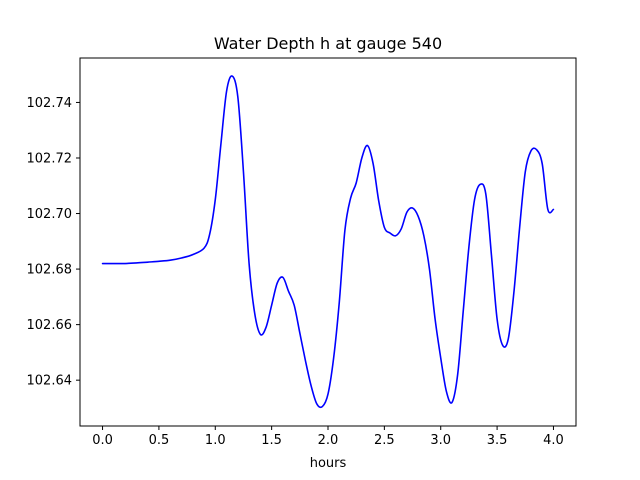 Image resolution: width=640 pixels, height=480 pixels. Describe the element at coordinates (102, 440) in the screenshot. I see `x-tick-label: 0.0` at that location.